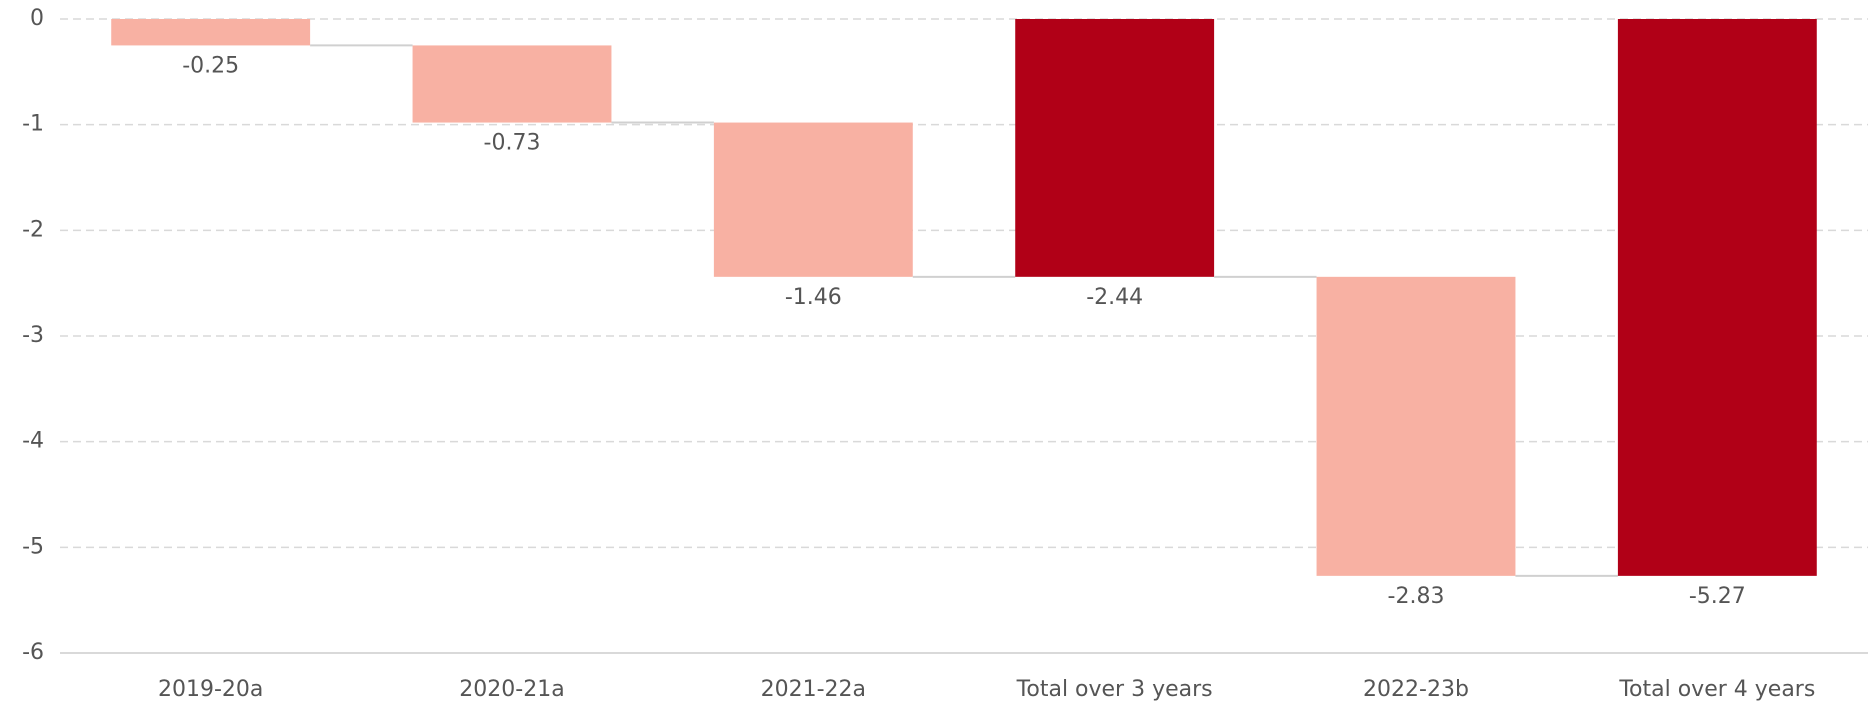  What do you see at coordinates (1716, 689) in the screenshot?
I see `x-tick-label: Total over 4 years` at bounding box center [1716, 689].